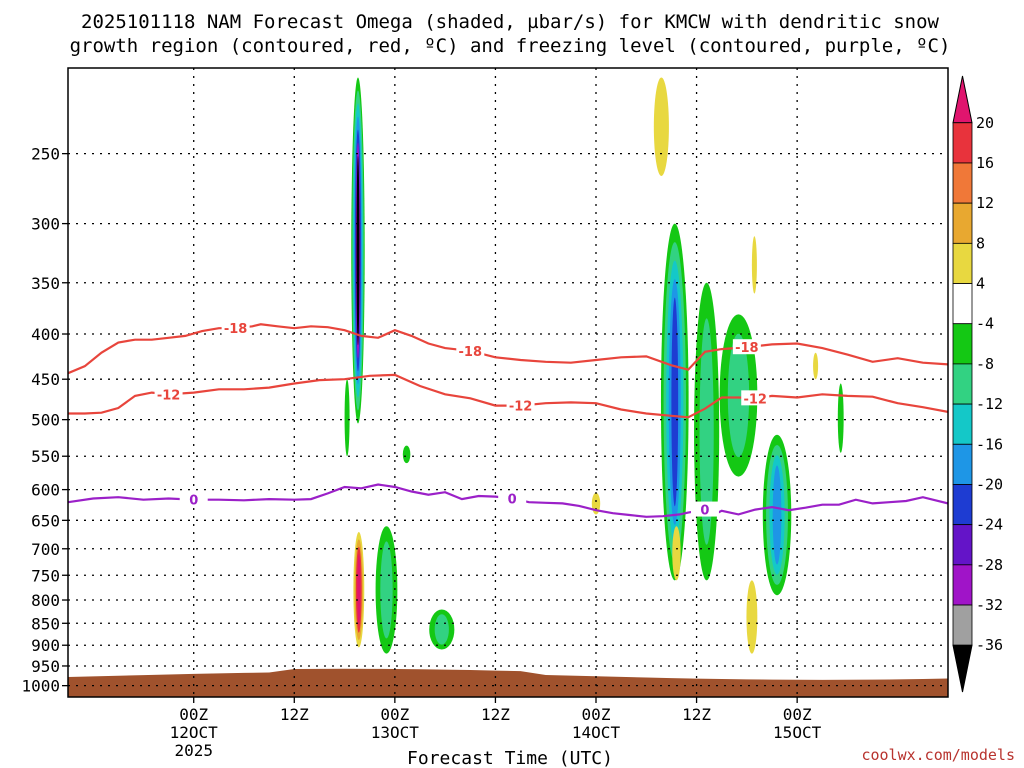  I want to click on terrain-fill, so click(508, 682).